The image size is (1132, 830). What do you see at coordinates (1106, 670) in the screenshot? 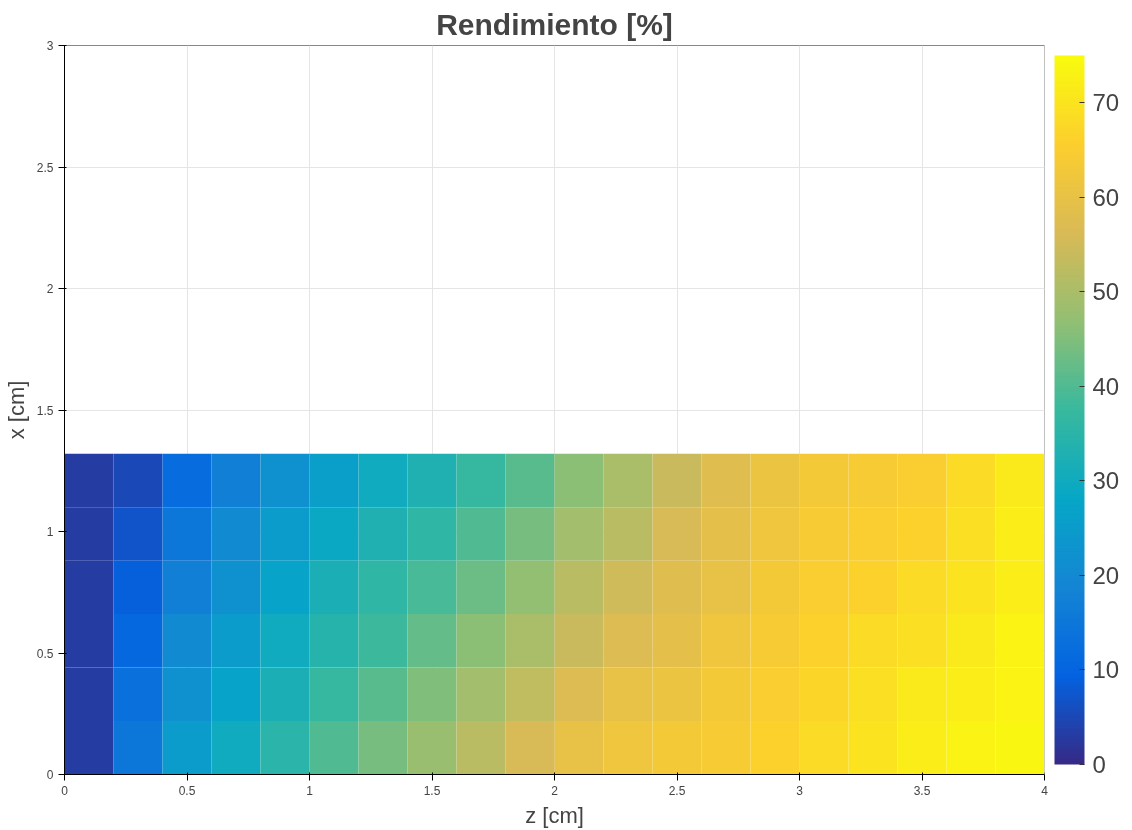
I see `color-bar-label: 10` at bounding box center [1106, 670].